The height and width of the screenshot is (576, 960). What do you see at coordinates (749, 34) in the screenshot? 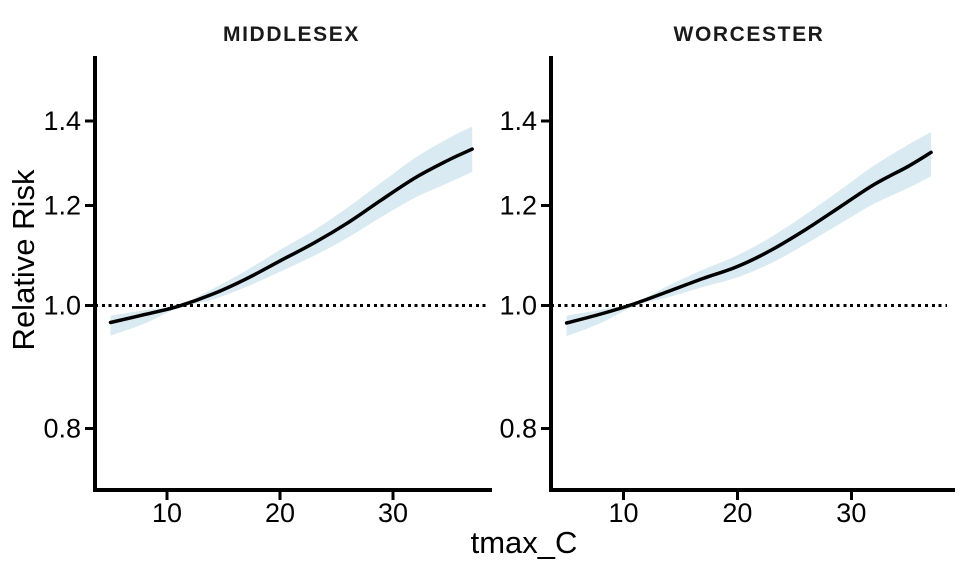
I see `panel-title-worcester: WORCESTER` at bounding box center [749, 34].